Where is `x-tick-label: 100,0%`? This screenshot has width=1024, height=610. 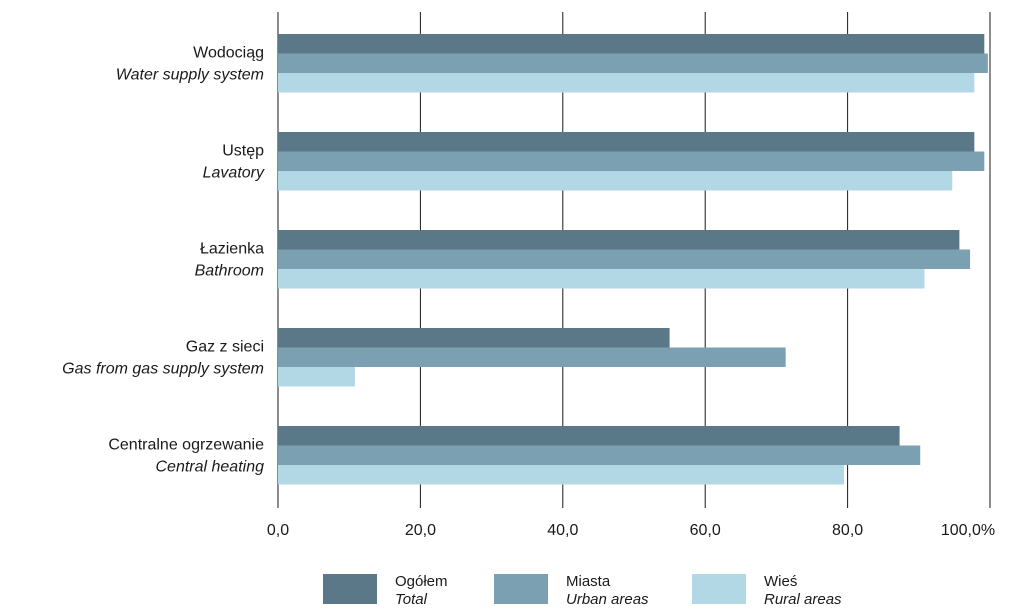
x-tick-label: 100,0% is located at coordinates (968, 530).